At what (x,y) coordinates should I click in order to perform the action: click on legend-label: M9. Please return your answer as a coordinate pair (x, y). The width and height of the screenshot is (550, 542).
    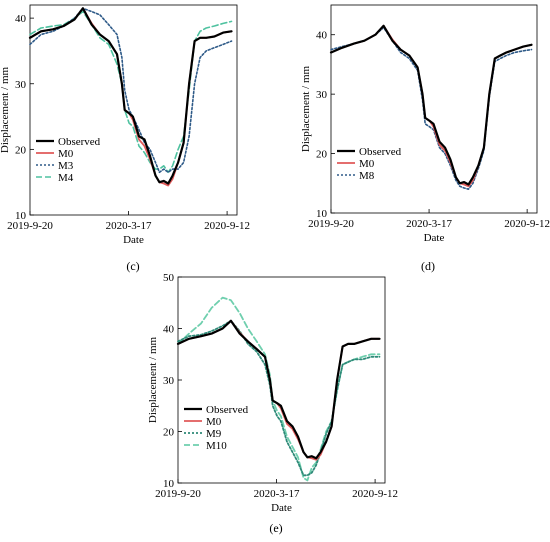
    Looking at the image, I should click on (214, 434).